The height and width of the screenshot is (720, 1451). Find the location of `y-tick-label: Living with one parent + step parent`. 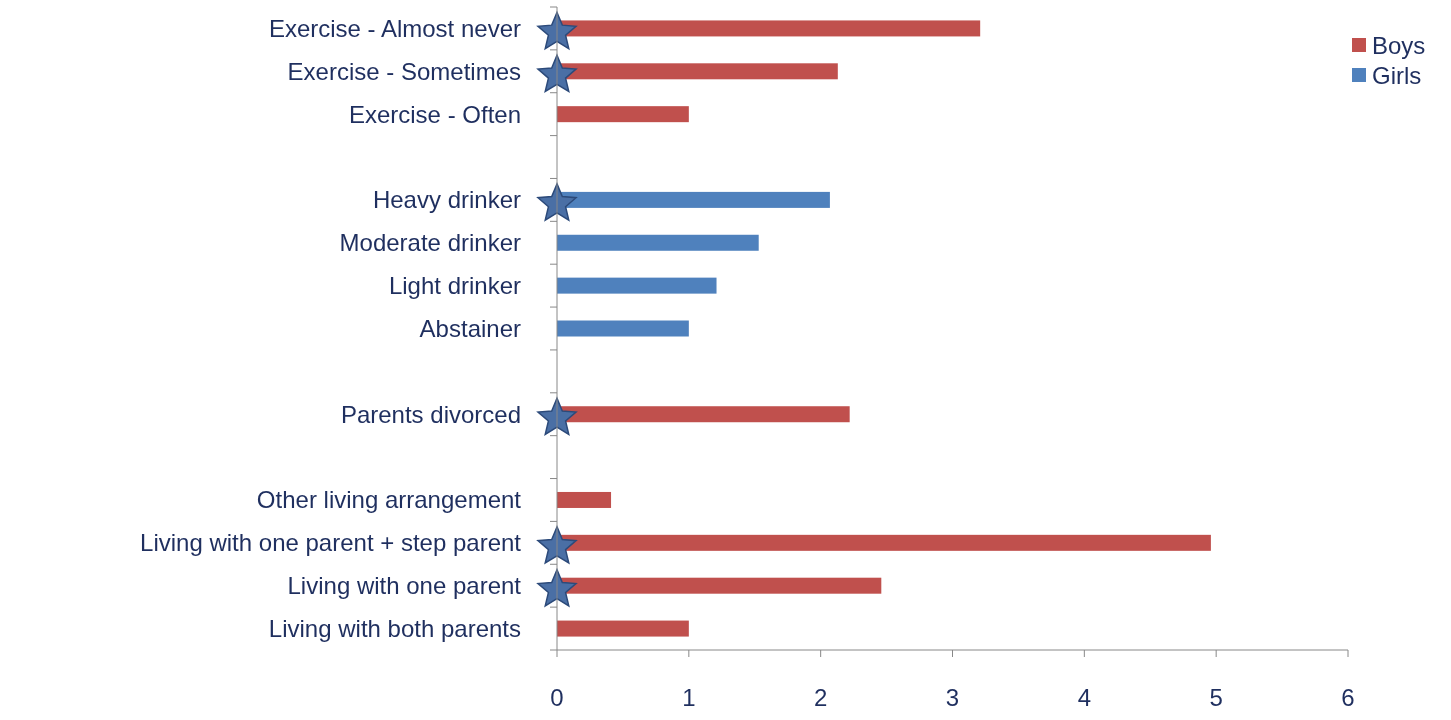

y-tick-label: Living with one parent + step parent is located at coordinates (331, 543).